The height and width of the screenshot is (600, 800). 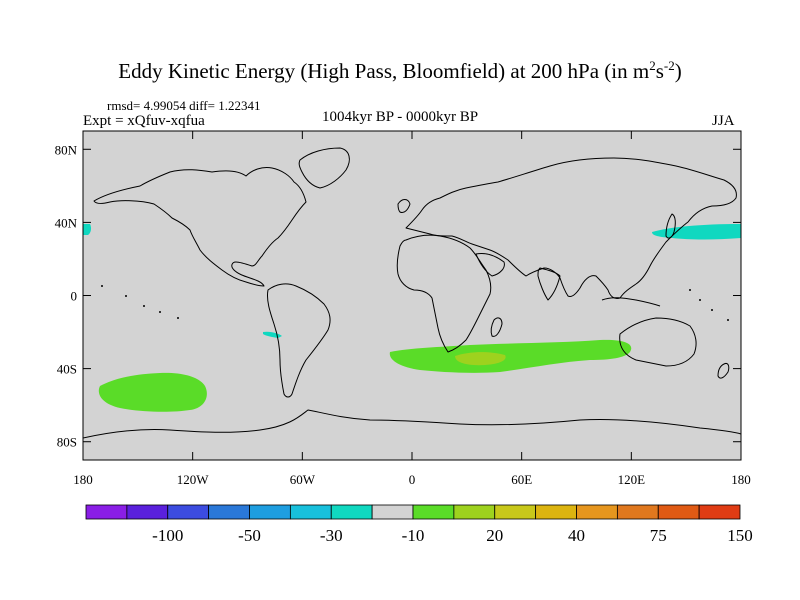 I want to click on coast-north-america, so click(x=200, y=227).